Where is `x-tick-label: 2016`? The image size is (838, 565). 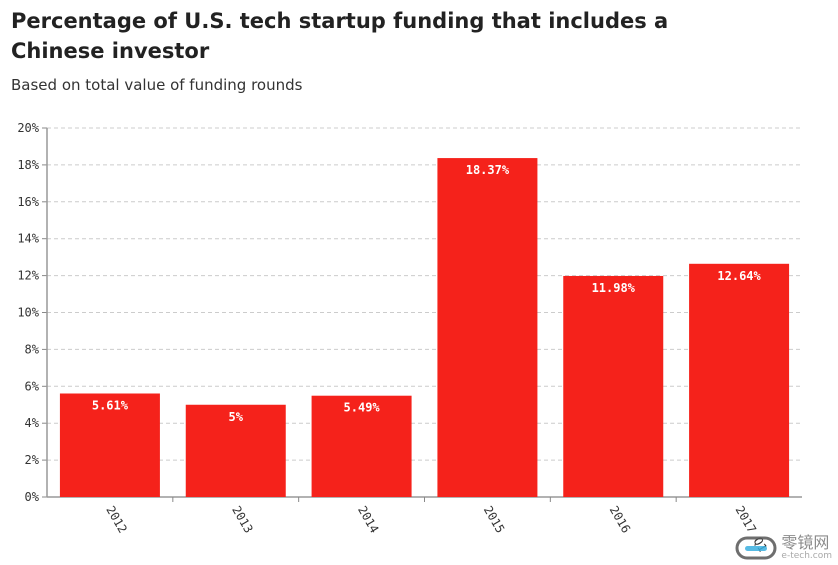 x-tick-label: 2016 is located at coordinates (620, 520).